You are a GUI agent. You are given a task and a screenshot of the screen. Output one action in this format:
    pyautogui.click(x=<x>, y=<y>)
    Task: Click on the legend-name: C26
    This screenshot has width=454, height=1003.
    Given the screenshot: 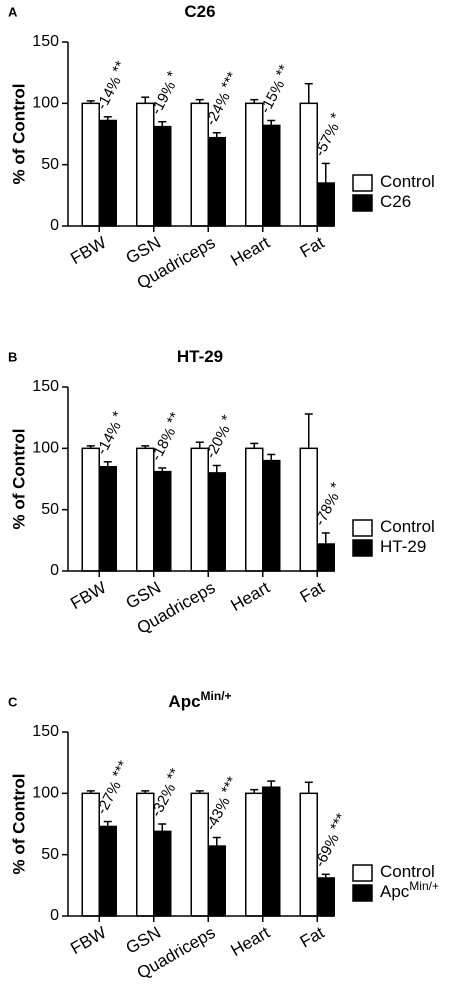 What is the action you would take?
    pyautogui.click(x=395, y=201)
    